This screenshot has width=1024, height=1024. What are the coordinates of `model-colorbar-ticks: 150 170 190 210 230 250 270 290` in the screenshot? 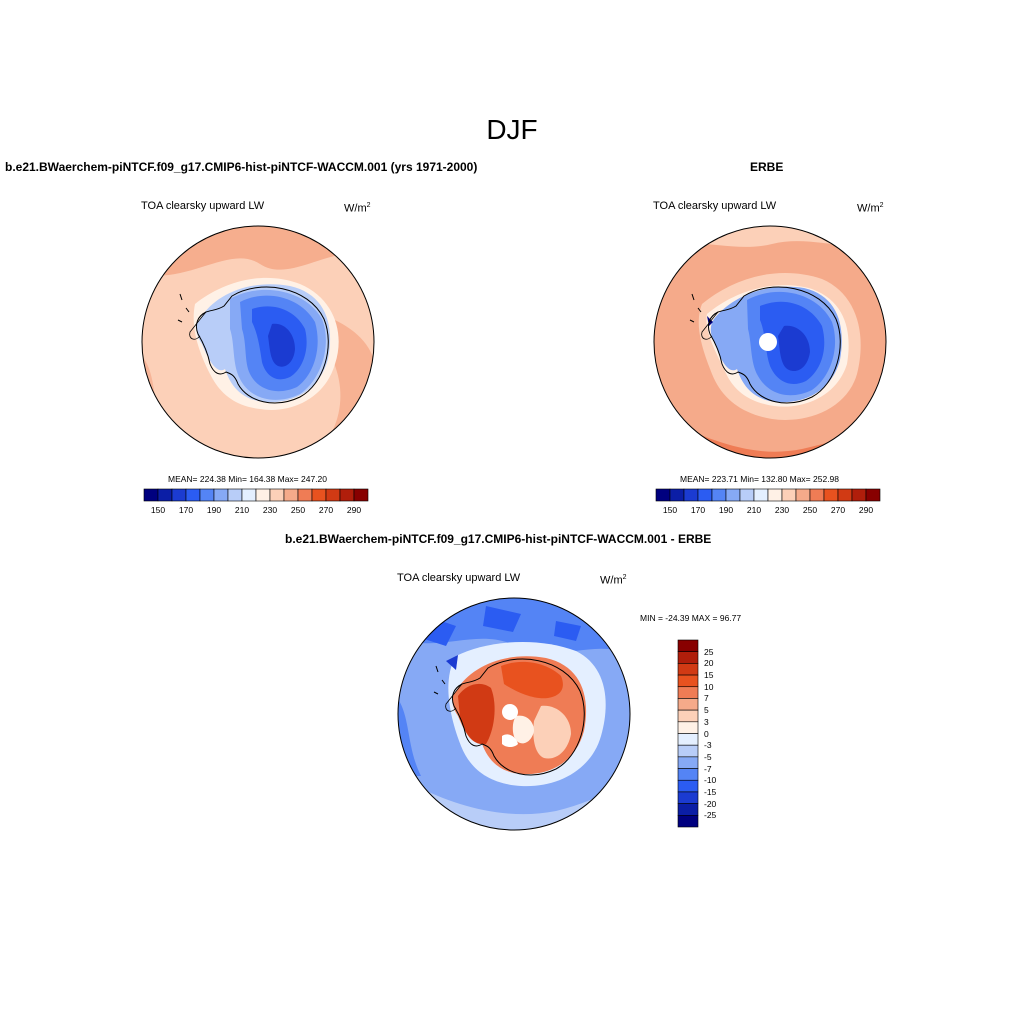 It's located at (256, 511).